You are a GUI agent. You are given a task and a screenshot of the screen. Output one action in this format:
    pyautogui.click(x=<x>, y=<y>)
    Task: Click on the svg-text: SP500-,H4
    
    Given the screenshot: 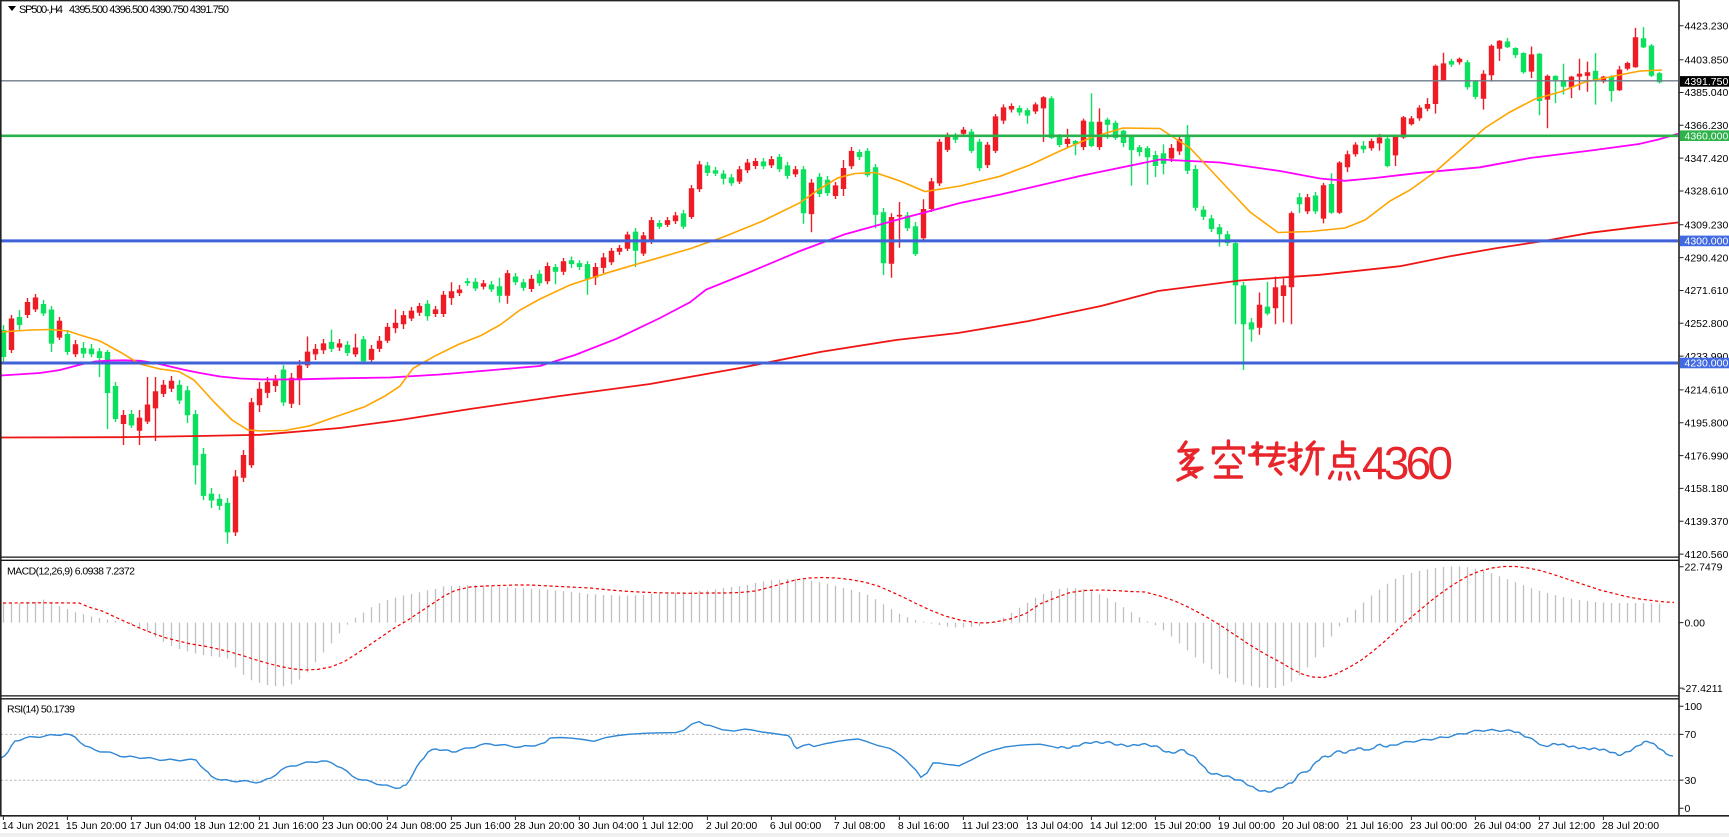 What is the action you would take?
    pyautogui.click(x=41, y=10)
    